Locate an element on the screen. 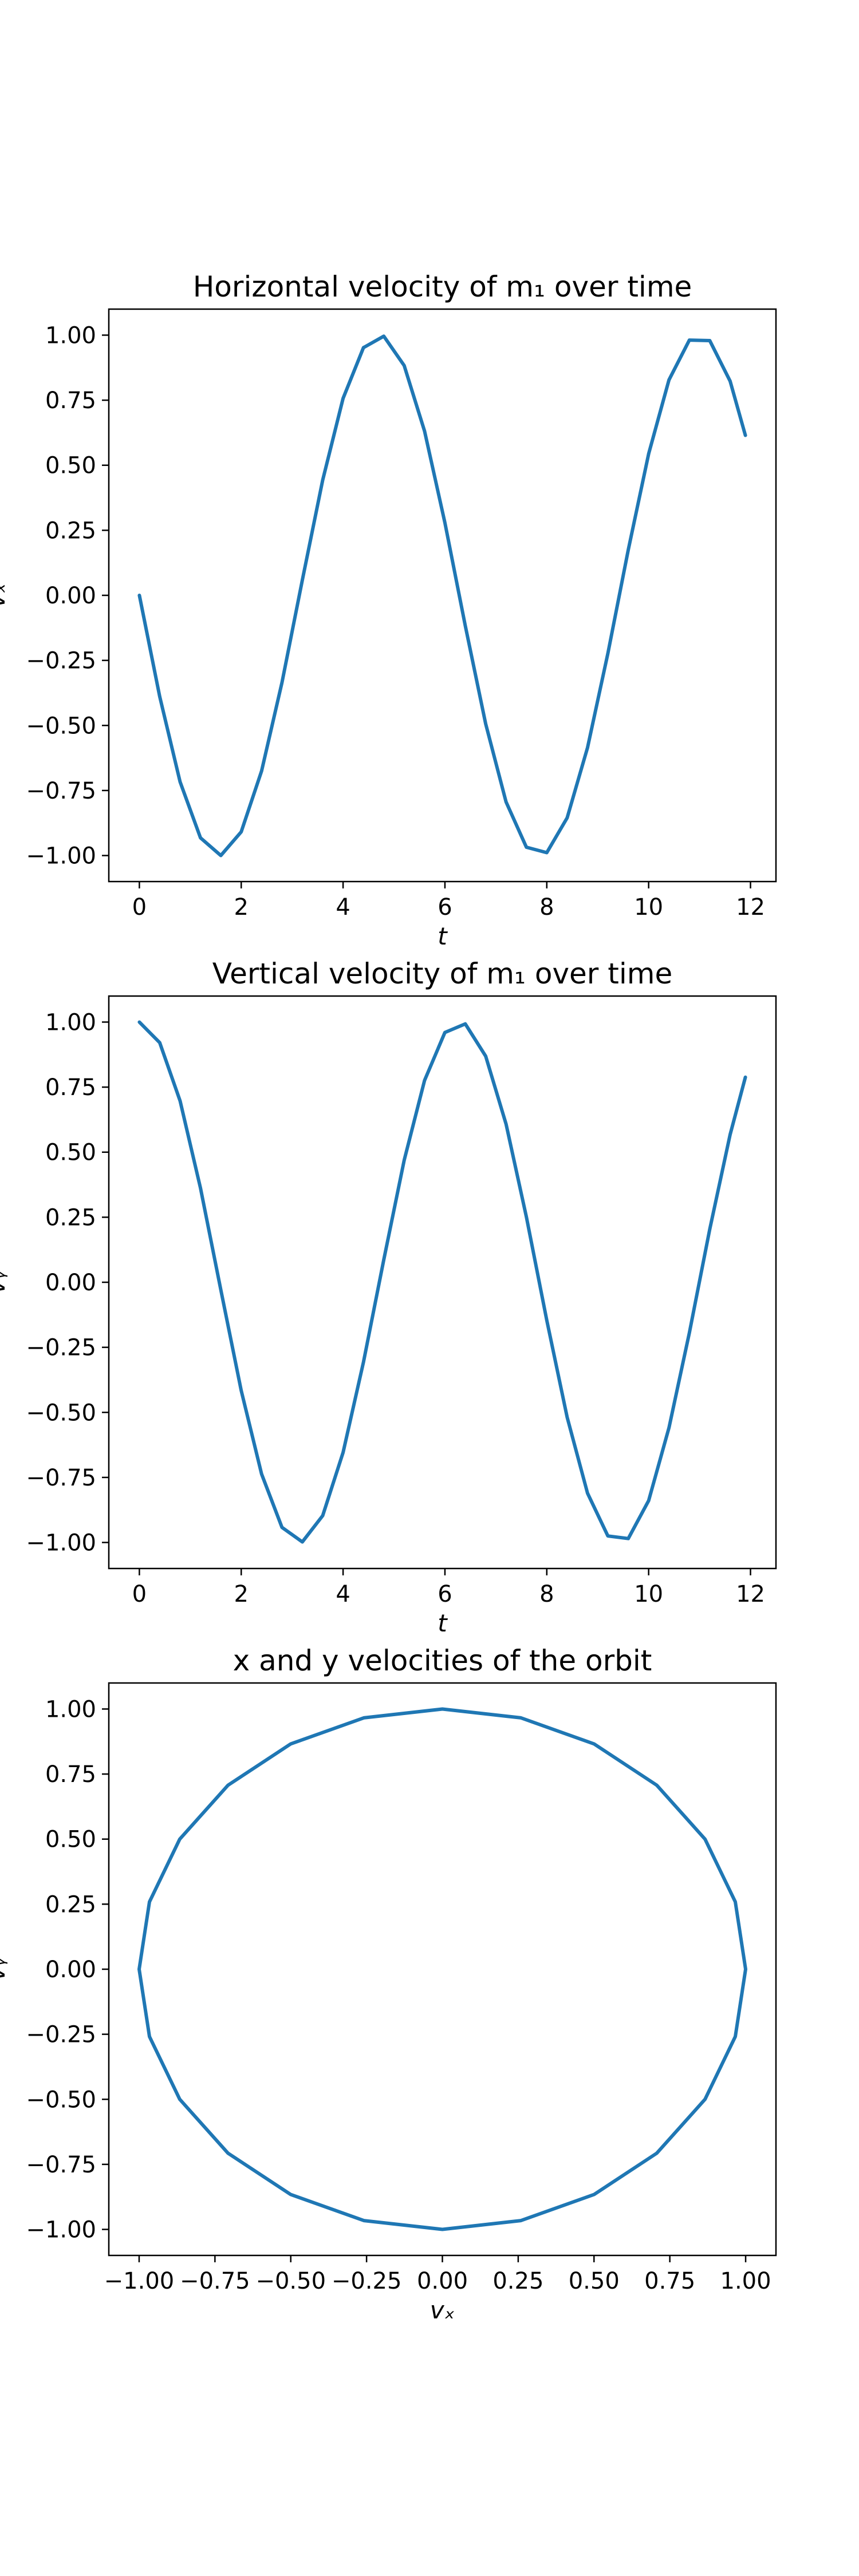  x-tick-label: −0.50 is located at coordinates (290, 2281).